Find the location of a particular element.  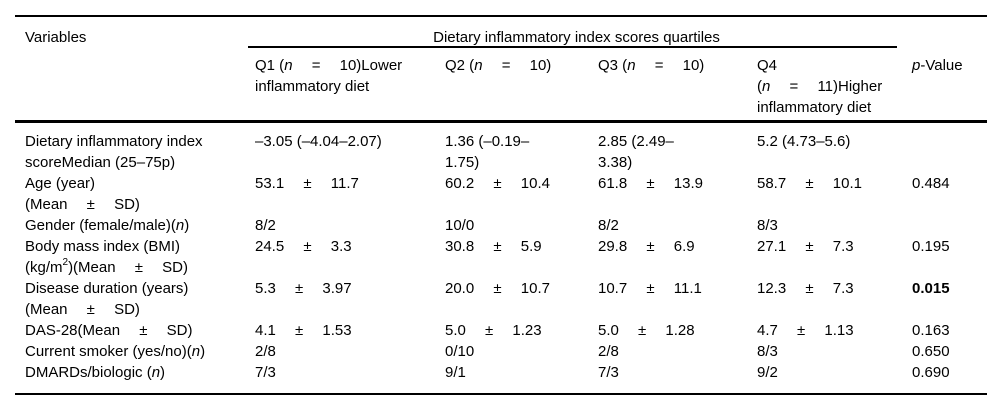

header-spacer is located at coordinates (946, 32).